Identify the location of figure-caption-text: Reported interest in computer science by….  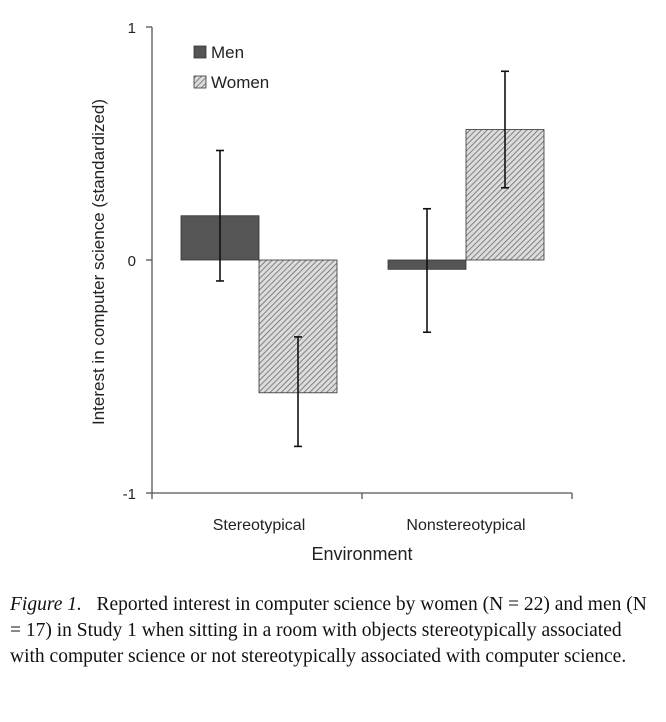
(328, 630).